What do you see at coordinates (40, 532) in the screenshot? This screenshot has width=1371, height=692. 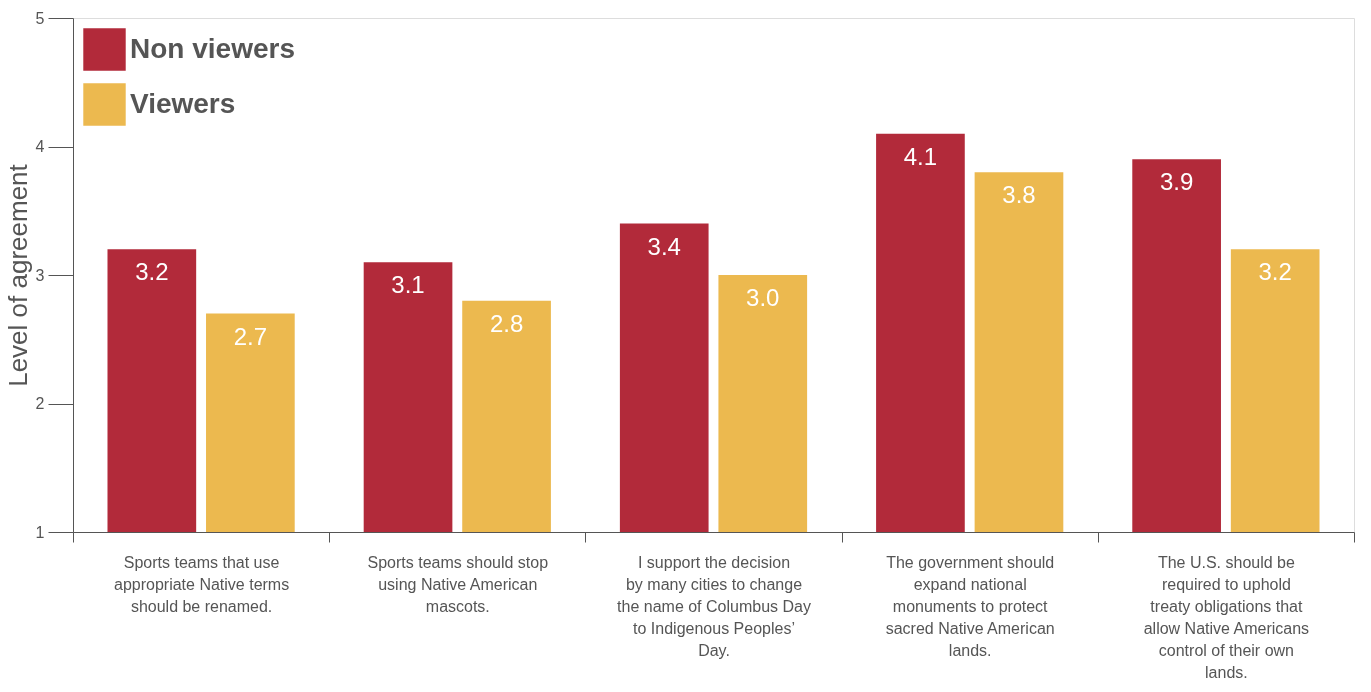 I see `y-tick-label: 1` at bounding box center [40, 532].